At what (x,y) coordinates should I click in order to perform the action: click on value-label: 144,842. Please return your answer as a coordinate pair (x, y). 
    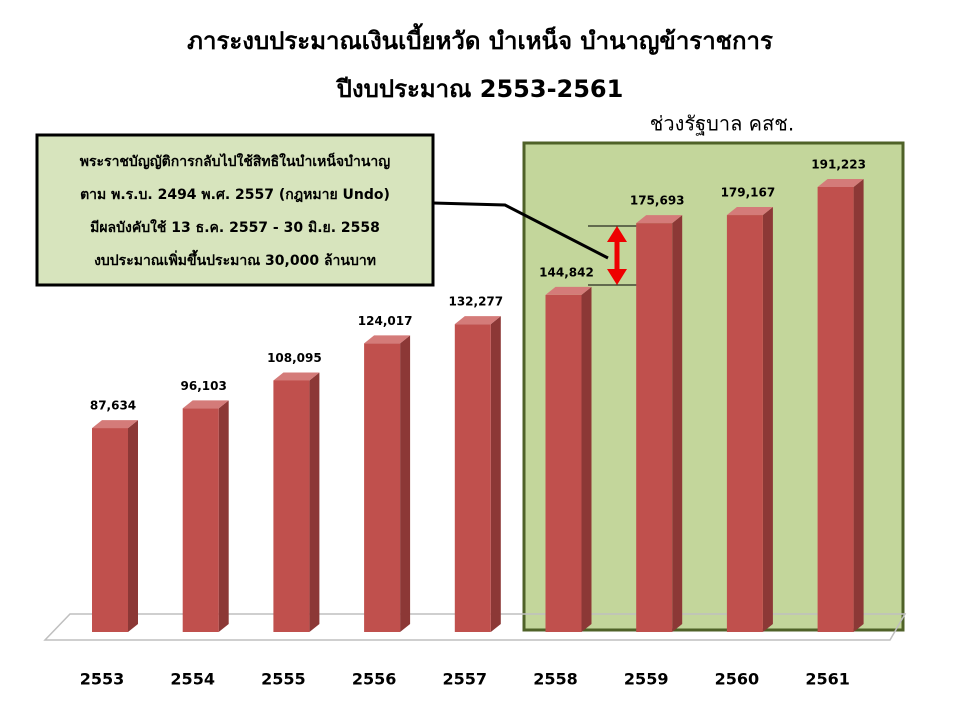
    Looking at the image, I should click on (566, 272).